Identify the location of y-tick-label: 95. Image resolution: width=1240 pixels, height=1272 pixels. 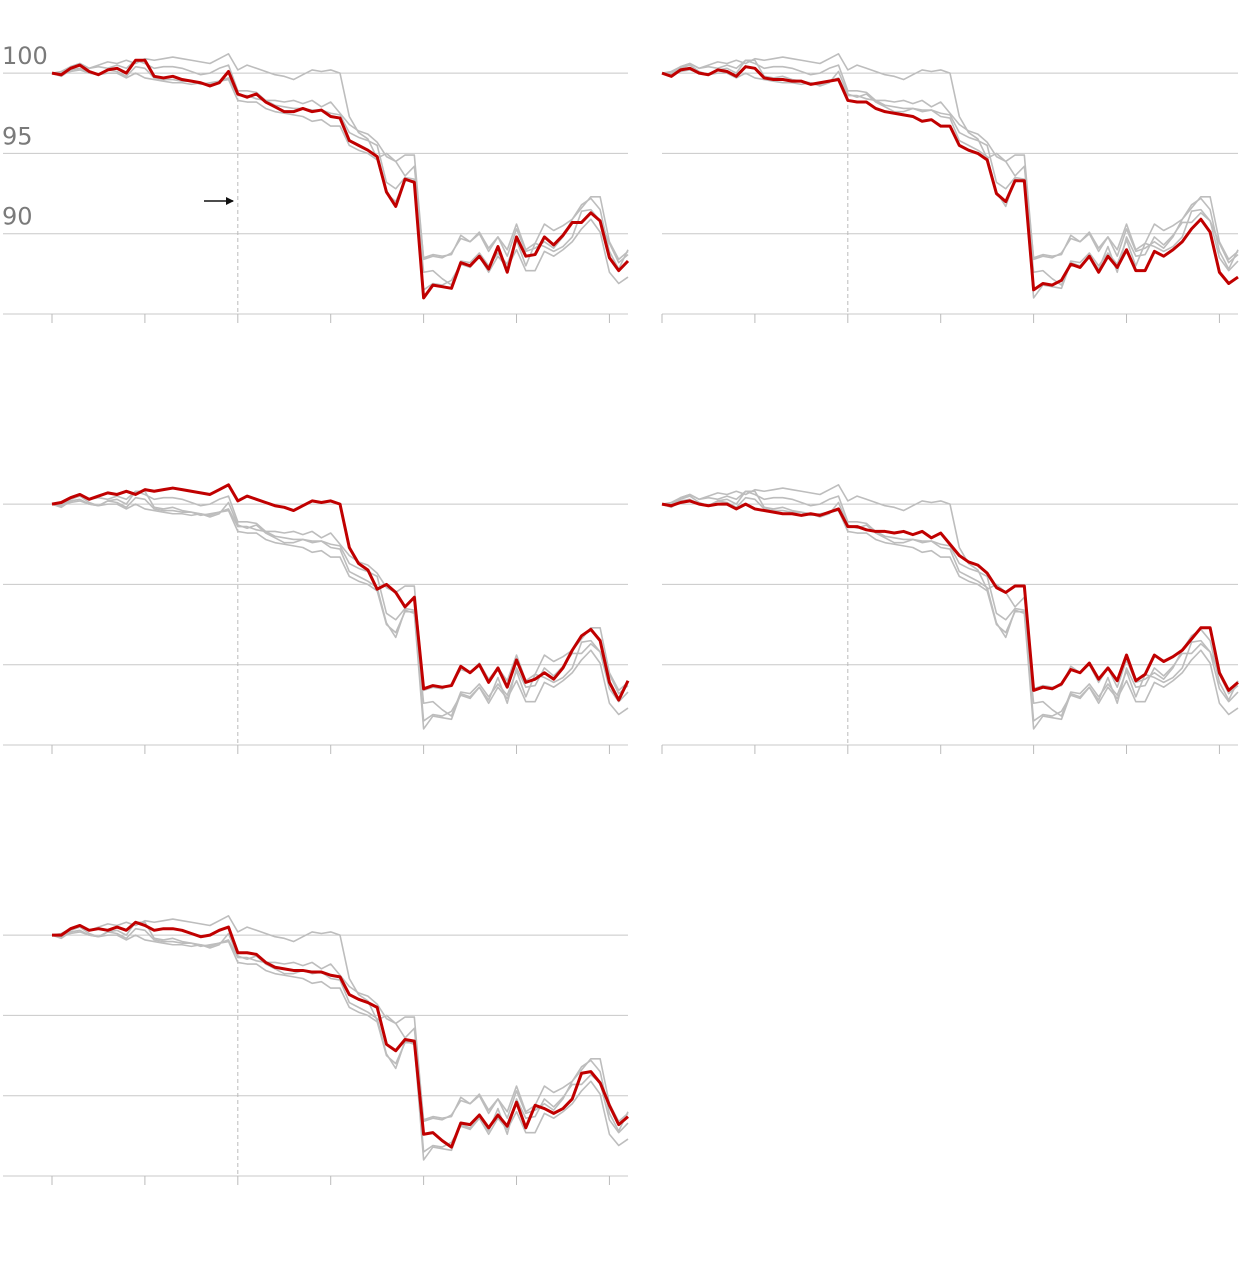
(17, 136).